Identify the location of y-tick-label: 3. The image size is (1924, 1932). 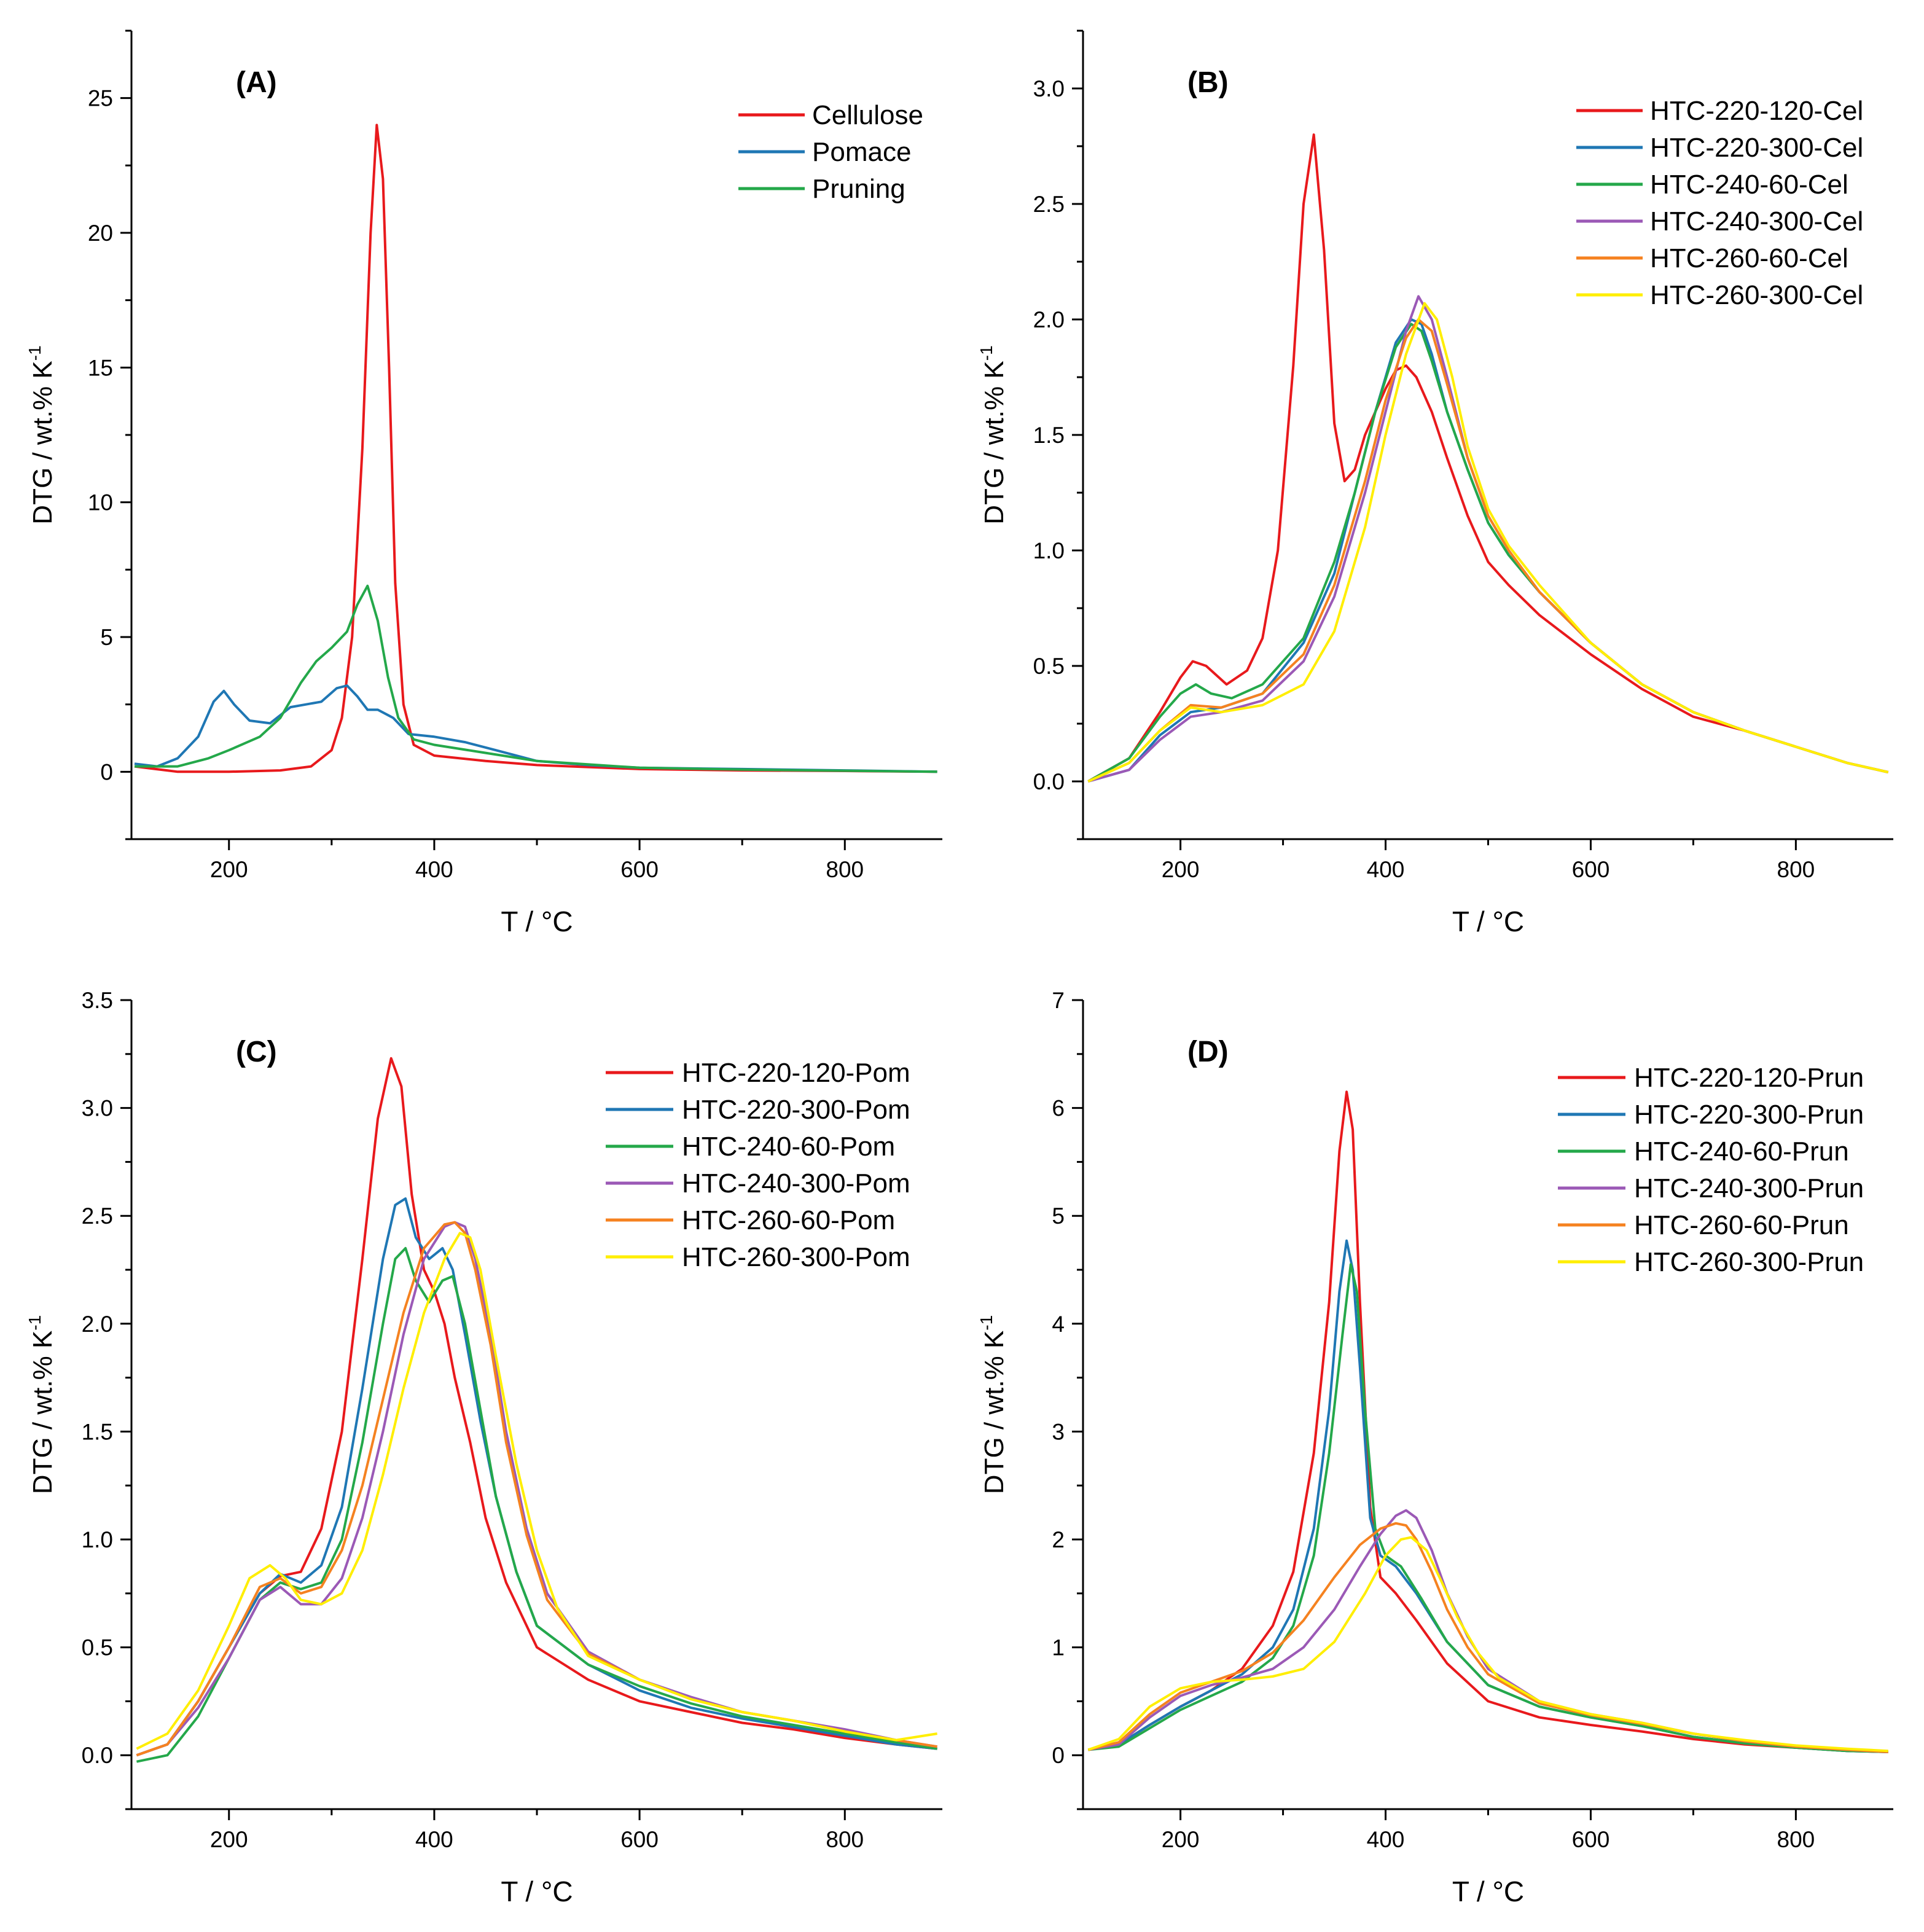
(1058, 1432).